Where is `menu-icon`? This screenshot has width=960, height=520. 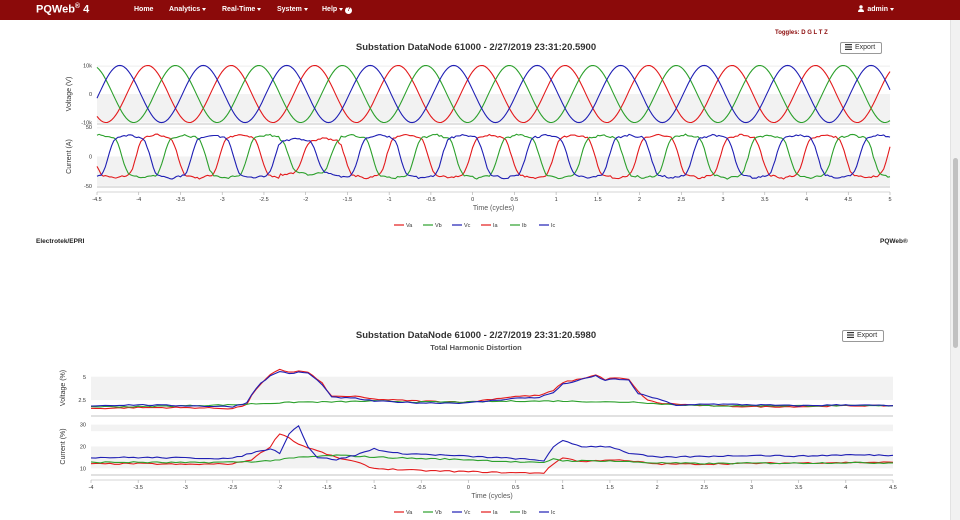 menu-icon is located at coordinates (848, 47).